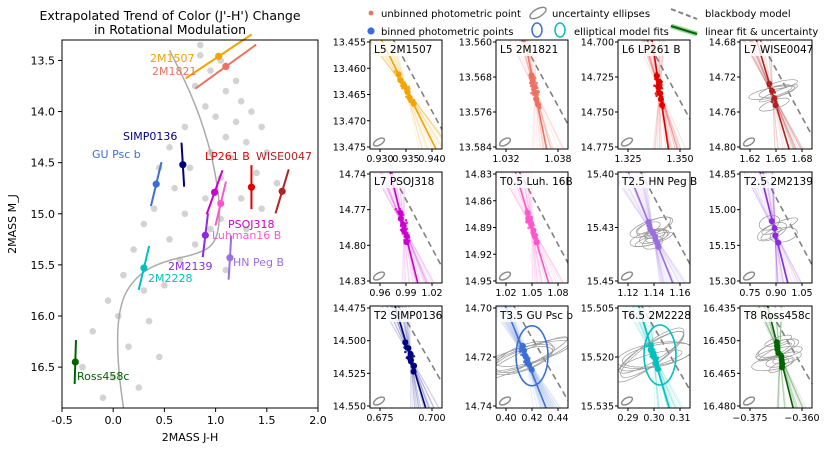 This screenshot has height=456, width=831. What do you see at coordinates (431, 418) in the screenshot?
I see `panel-x-tick-label: 0.700` at bounding box center [431, 418].